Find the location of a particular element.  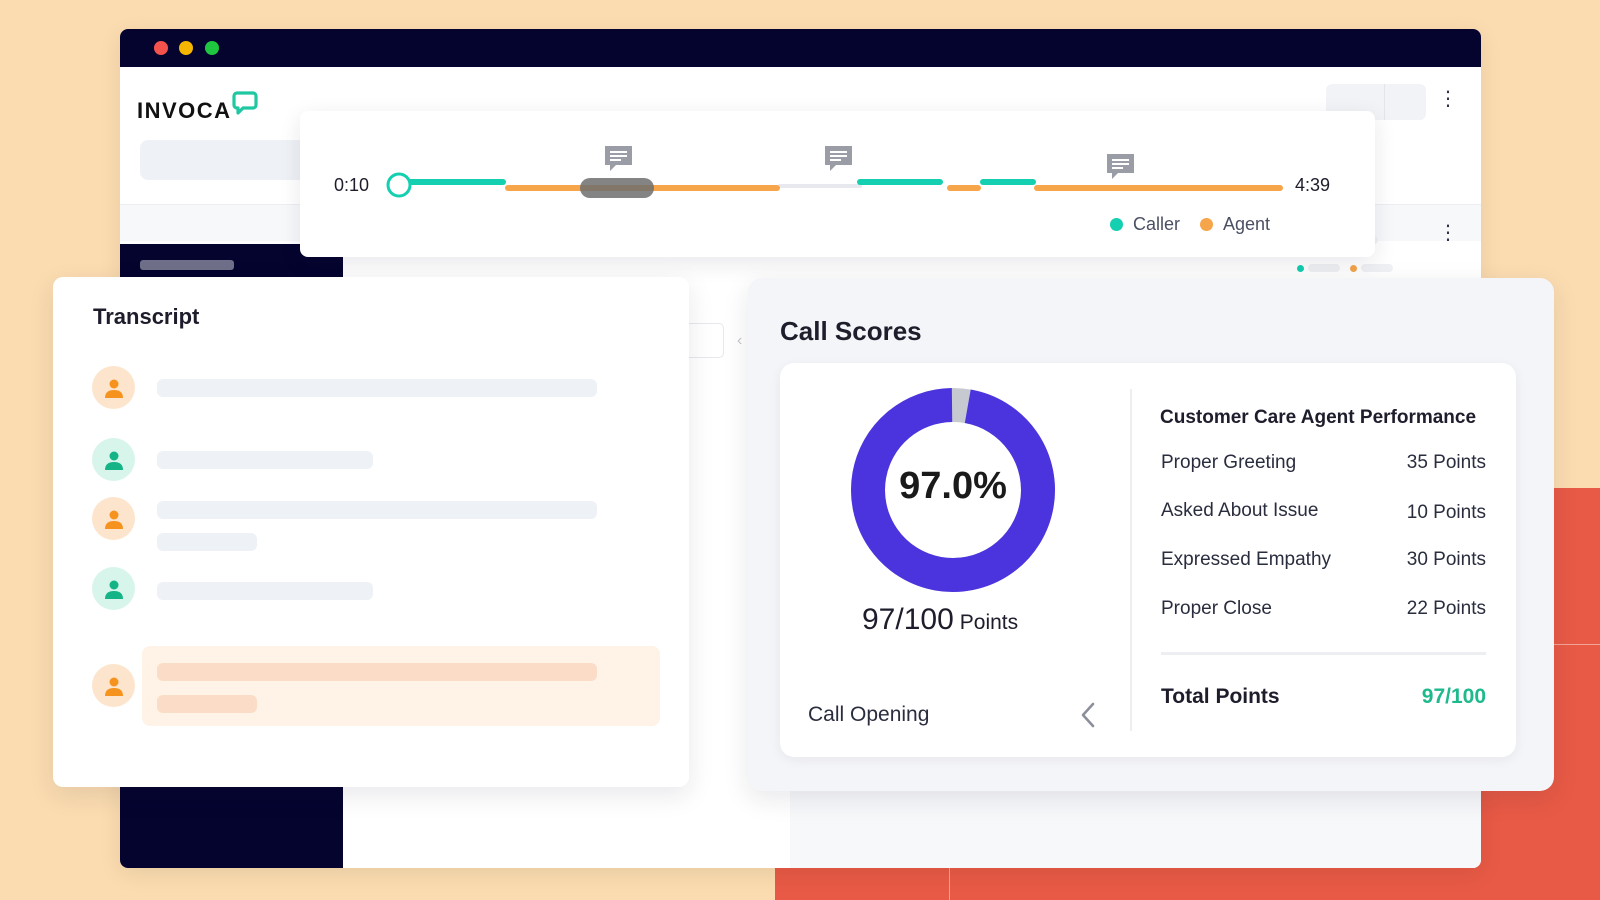

highlighted-transcript-row is located at coordinates (401, 686).